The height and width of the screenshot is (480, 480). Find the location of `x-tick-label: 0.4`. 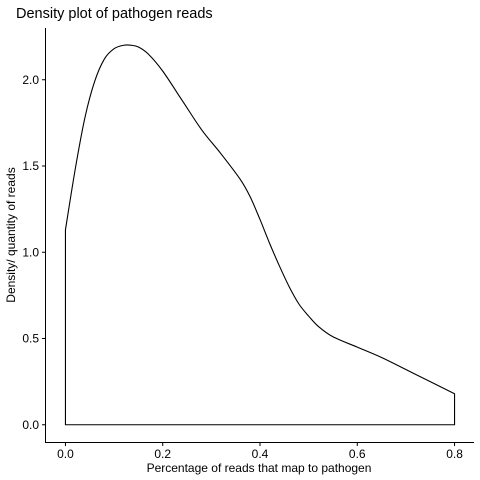

x-tick-label: 0.4 is located at coordinates (260, 454).